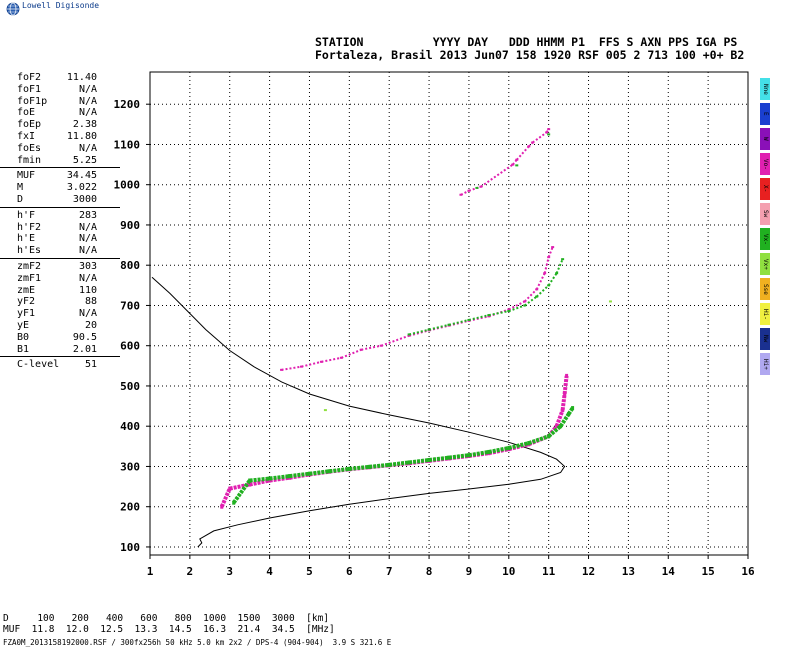 This screenshot has height=650, width=800. Describe the element at coordinates (127, 104) in the screenshot. I see `y-tick-label: 1200` at that location.